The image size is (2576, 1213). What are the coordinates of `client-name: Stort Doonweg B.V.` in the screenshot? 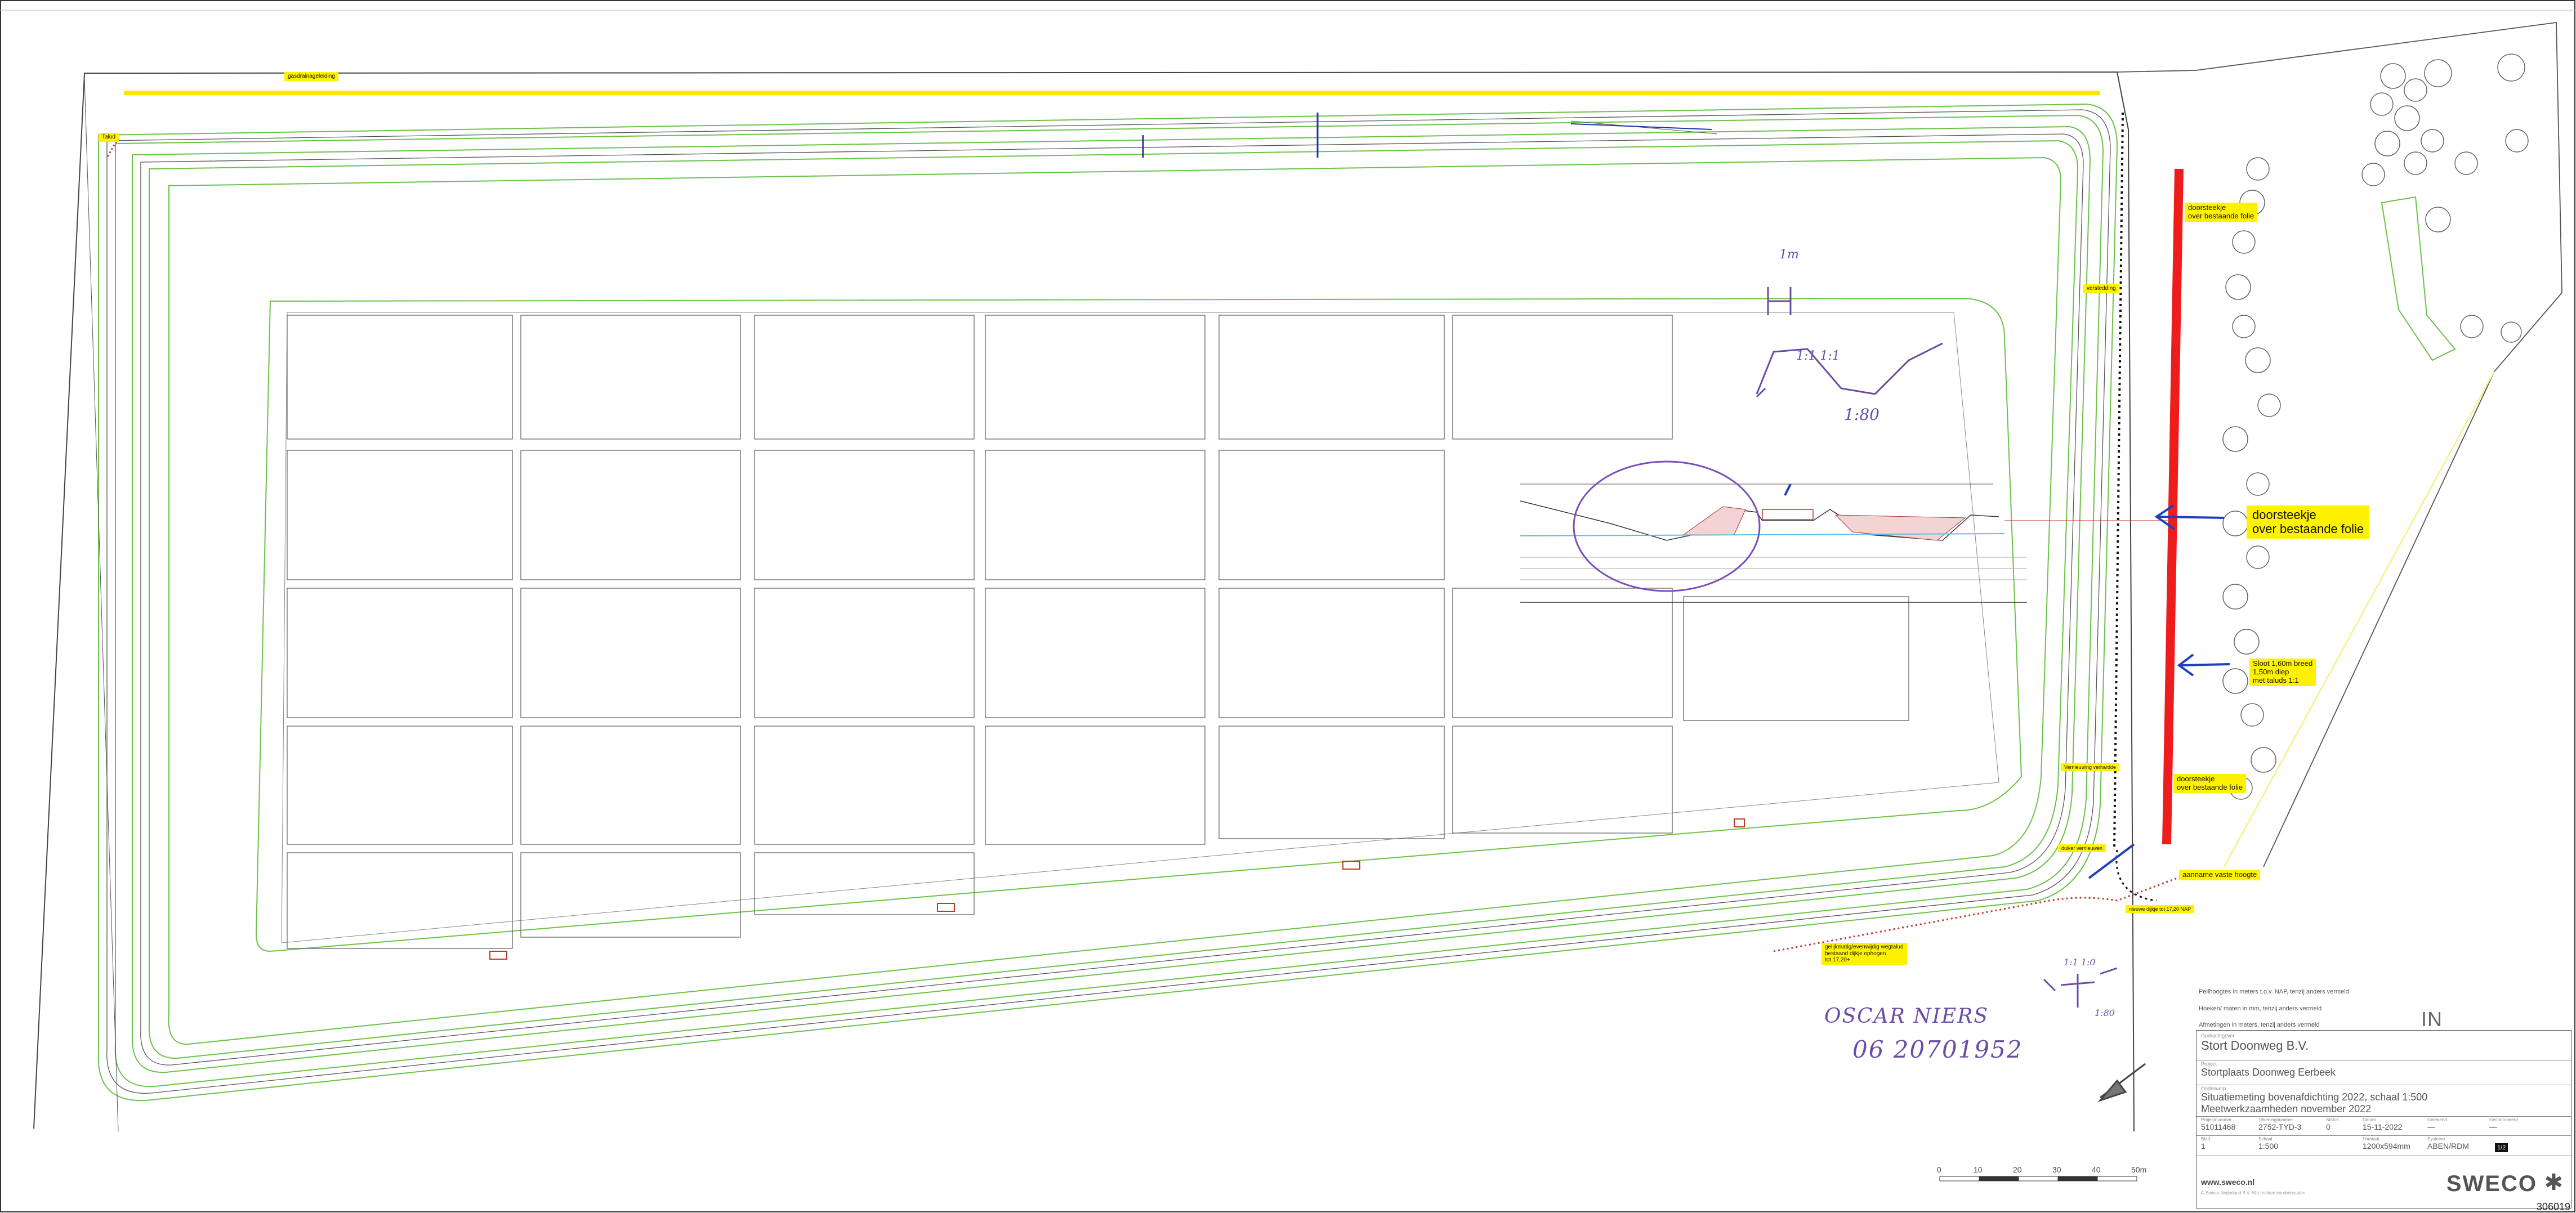 It's located at (2255, 1046).